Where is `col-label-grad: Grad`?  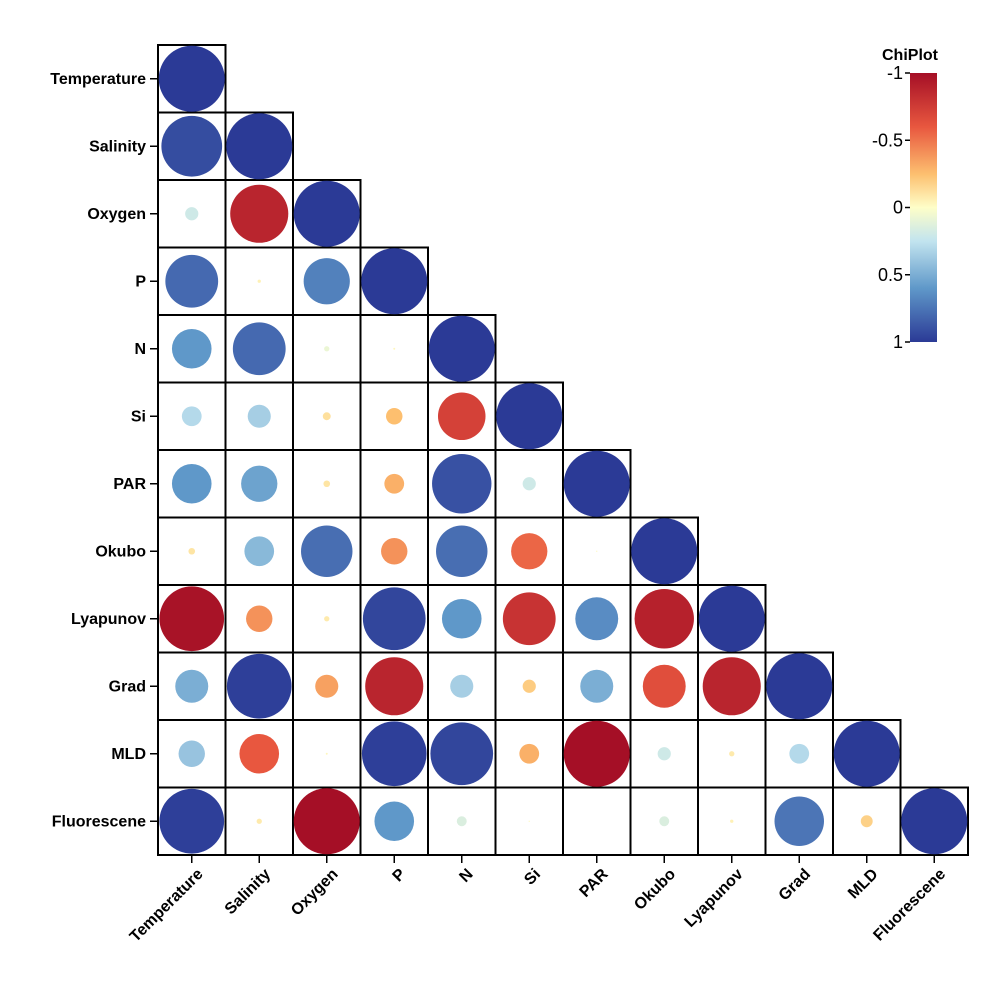 col-label-grad: Grad is located at coordinates (795, 885).